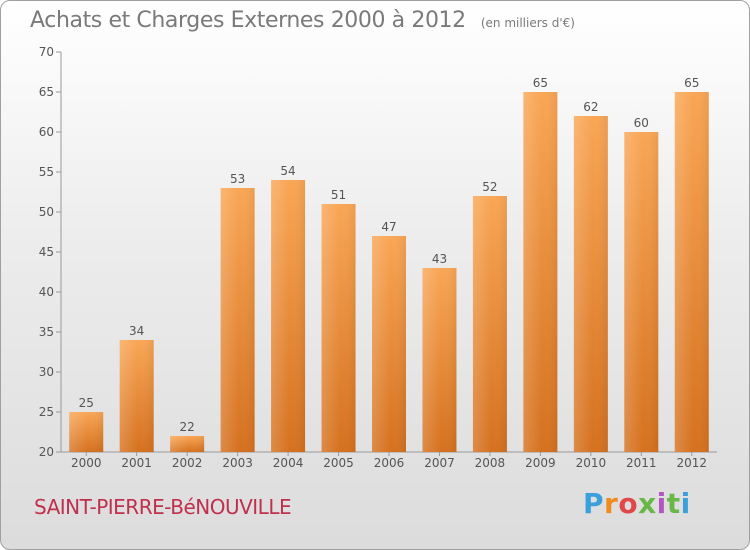 The height and width of the screenshot is (550, 750). Describe the element at coordinates (527, 23) in the screenshot. I see `chart-unit: (en milliers d'€)` at that location.